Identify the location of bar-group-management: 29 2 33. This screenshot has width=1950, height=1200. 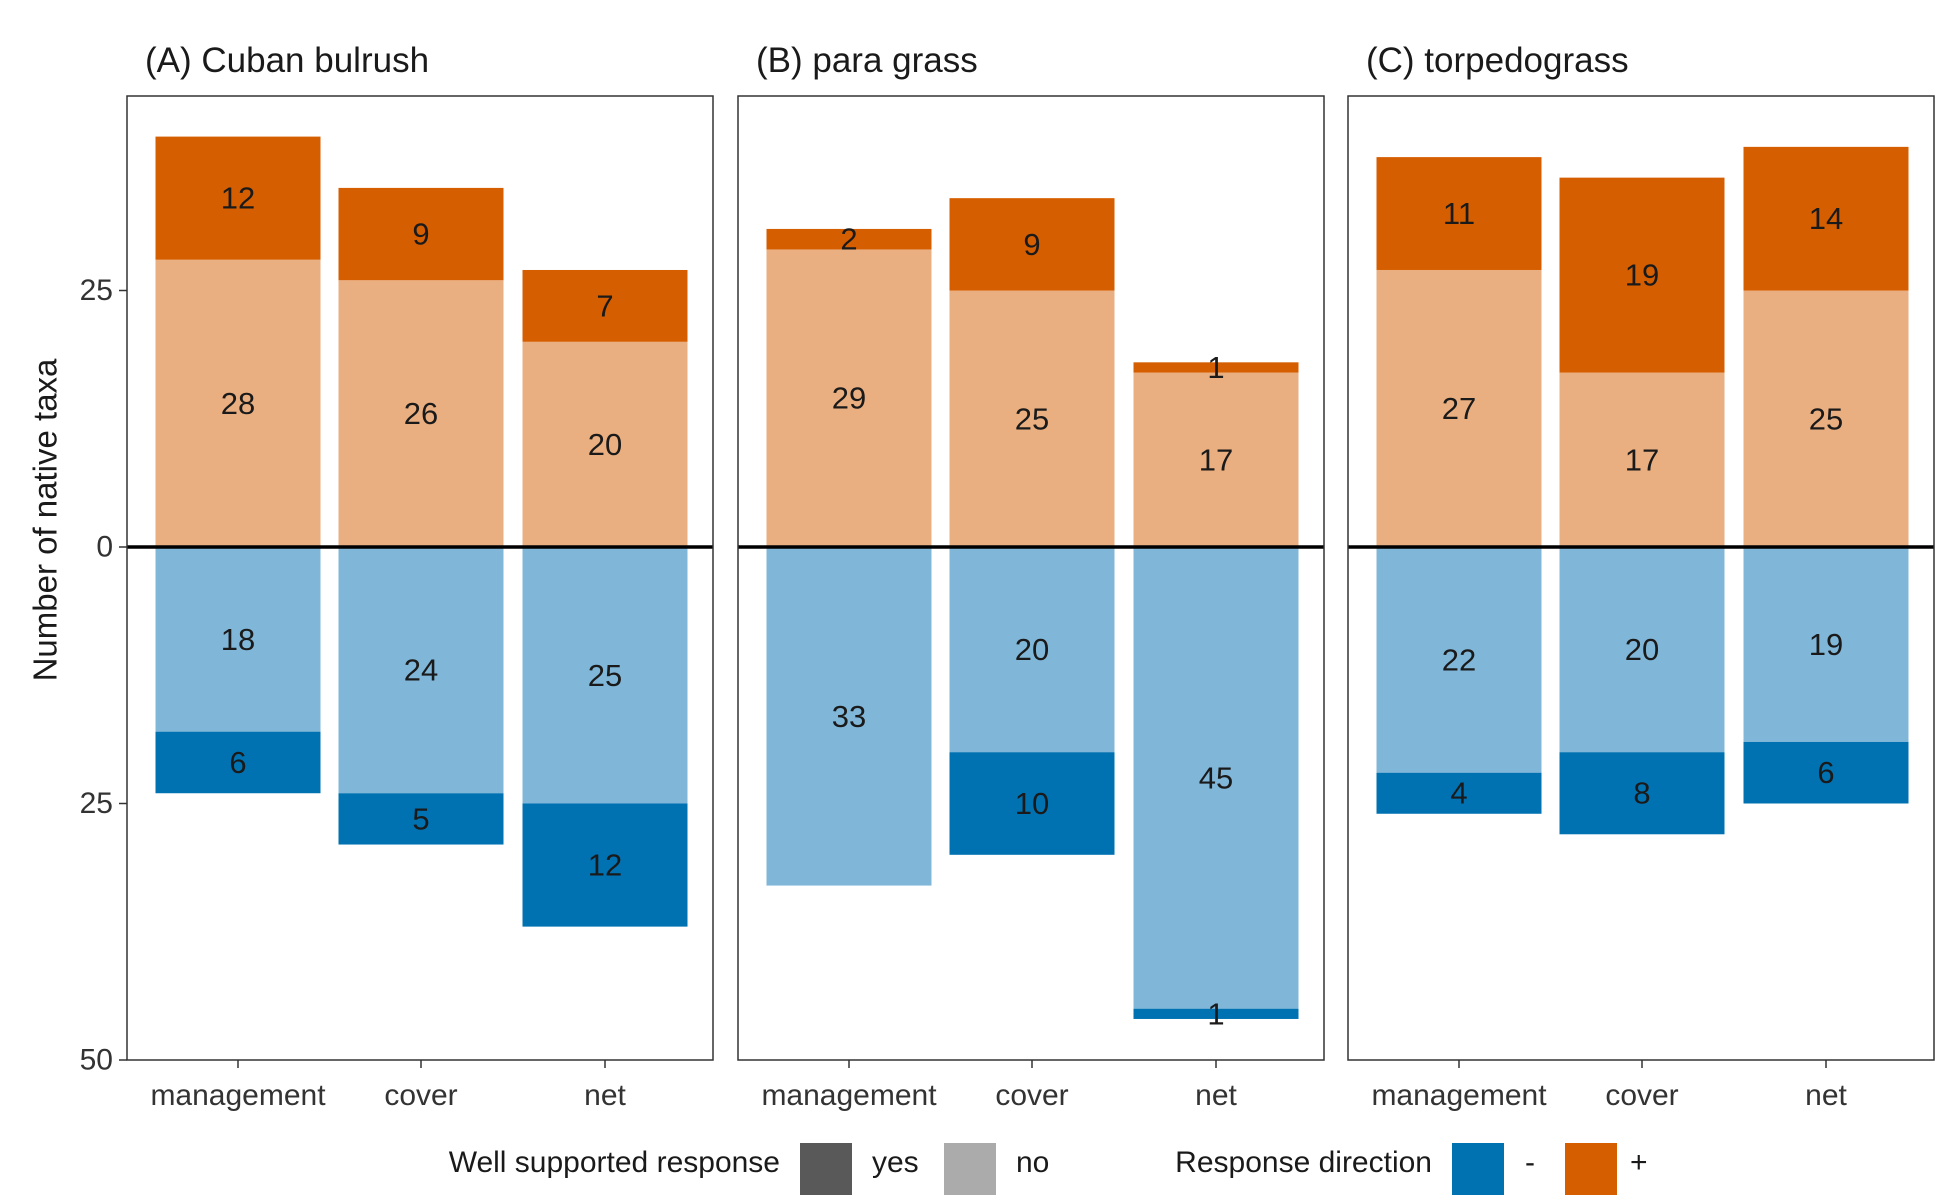
(849, 554).